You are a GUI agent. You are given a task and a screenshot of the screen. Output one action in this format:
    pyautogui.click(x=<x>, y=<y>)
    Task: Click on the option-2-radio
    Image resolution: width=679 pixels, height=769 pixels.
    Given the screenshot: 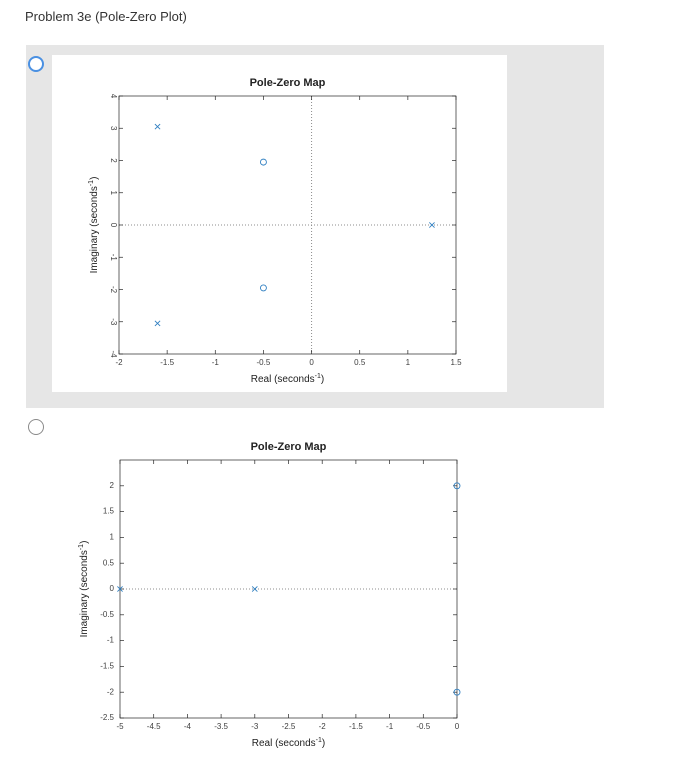 What is the action you would take?
    pyautogui.click(x=36, y=427)
    